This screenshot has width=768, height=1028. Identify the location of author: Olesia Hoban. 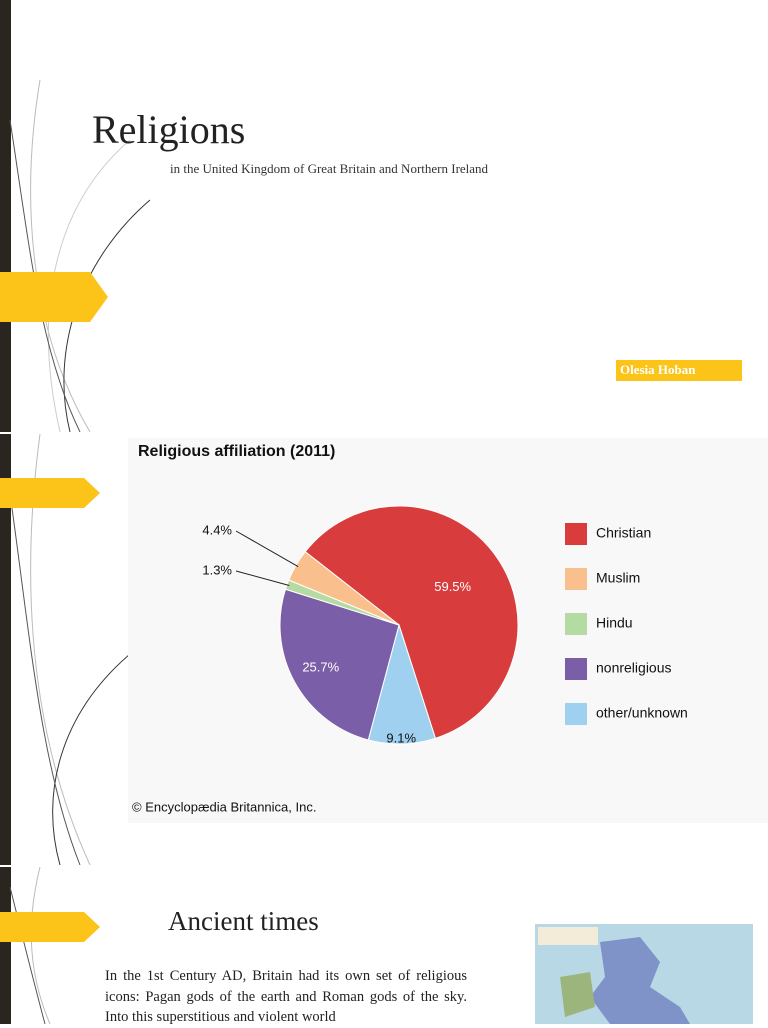
(679, 370).